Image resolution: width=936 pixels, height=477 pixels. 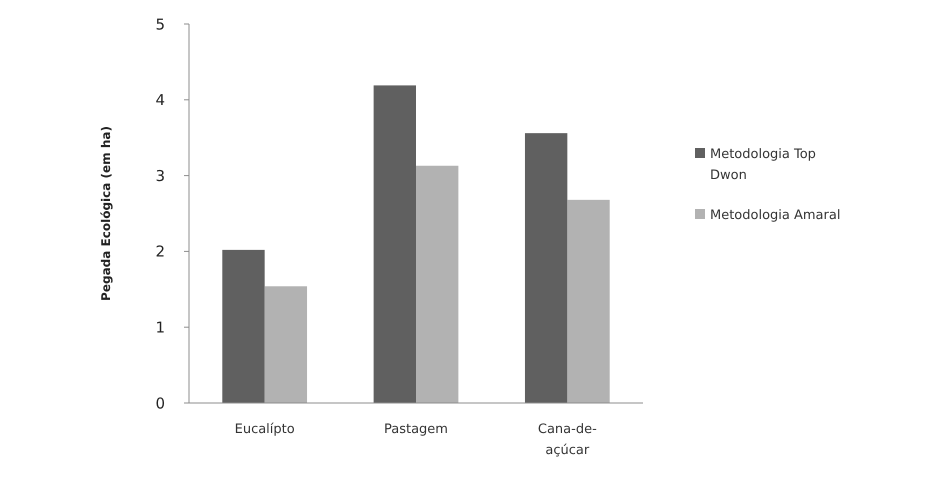 I want to click on legend-label: Metodologia Amaral, so click(x=775, y=215).